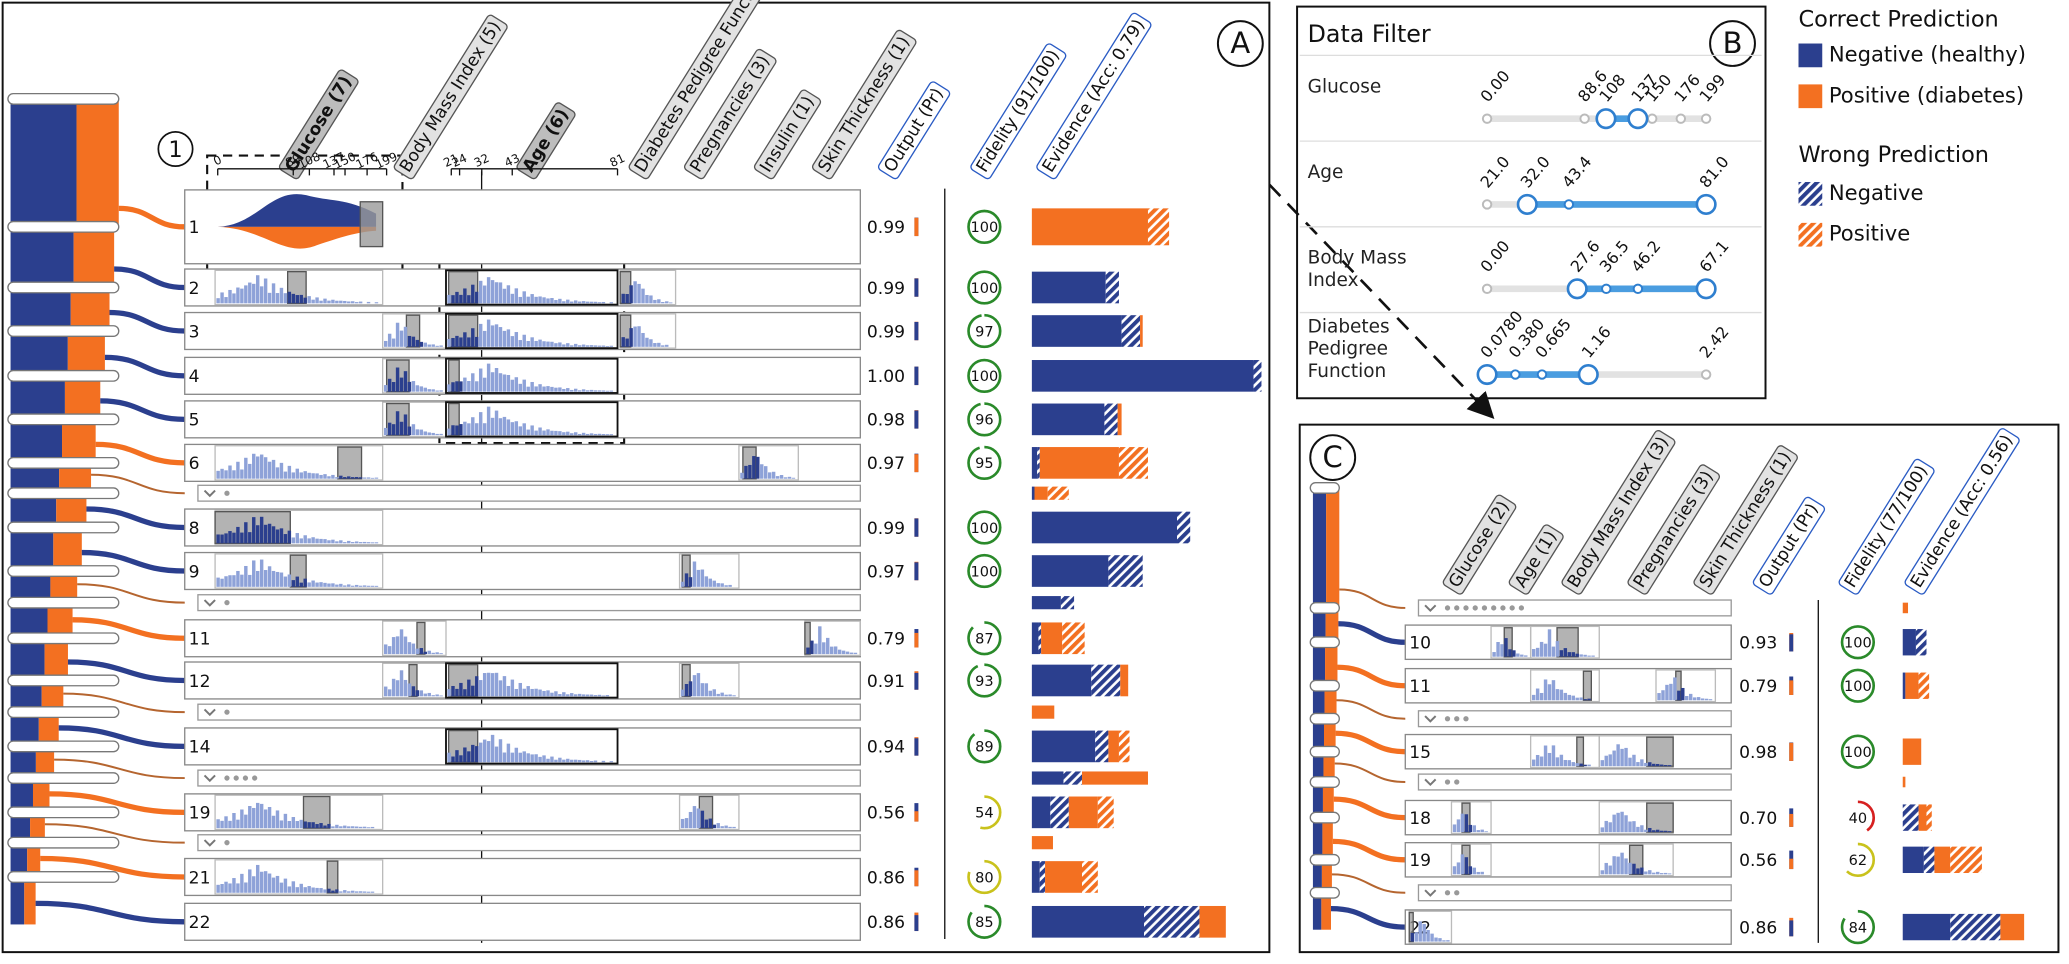 The image size is (2069, 964). I want to click on fidelity-label: 40, so click(1858, 819).